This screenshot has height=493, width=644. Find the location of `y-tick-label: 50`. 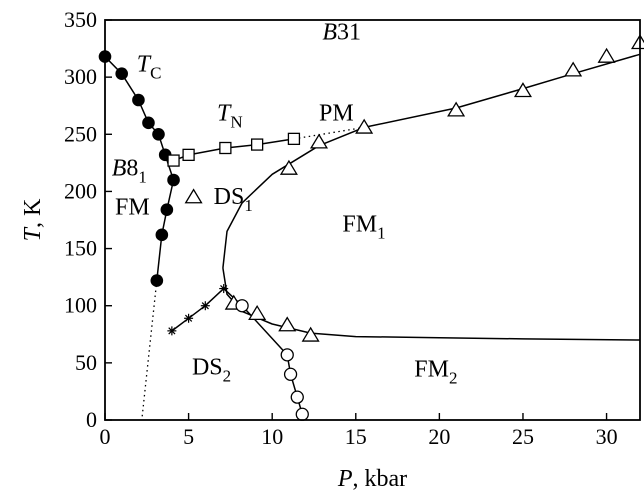

y-tick-label: 50 is located at coordinates (86, 362).